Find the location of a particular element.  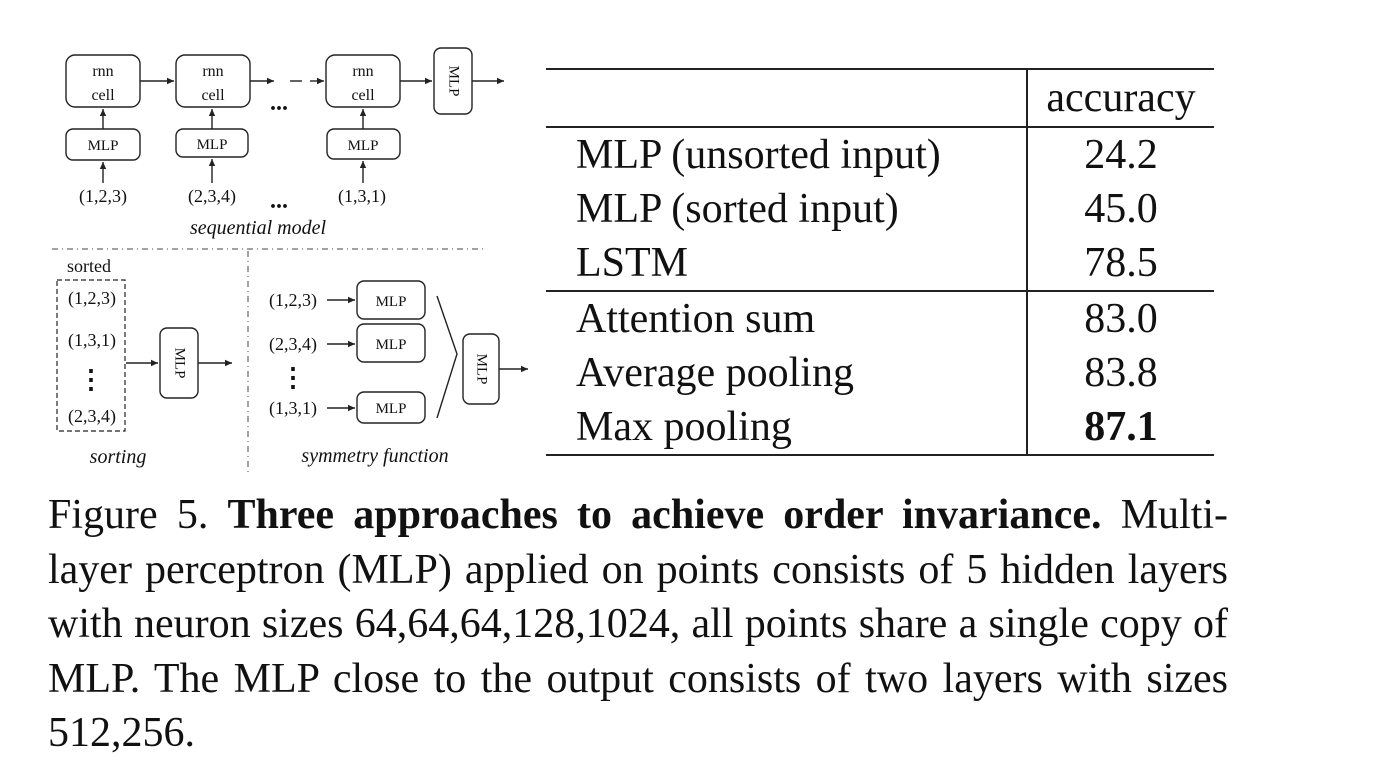

rnn-cell-2: rnn cell is located at coordinates (213, 81).